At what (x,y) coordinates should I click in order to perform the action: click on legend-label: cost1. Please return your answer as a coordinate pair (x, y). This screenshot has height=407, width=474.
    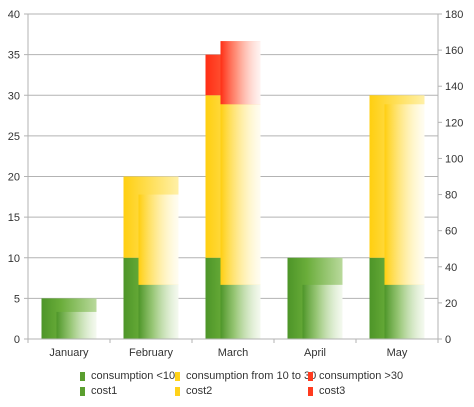
    Looking at the image, I should click on (104, 391).